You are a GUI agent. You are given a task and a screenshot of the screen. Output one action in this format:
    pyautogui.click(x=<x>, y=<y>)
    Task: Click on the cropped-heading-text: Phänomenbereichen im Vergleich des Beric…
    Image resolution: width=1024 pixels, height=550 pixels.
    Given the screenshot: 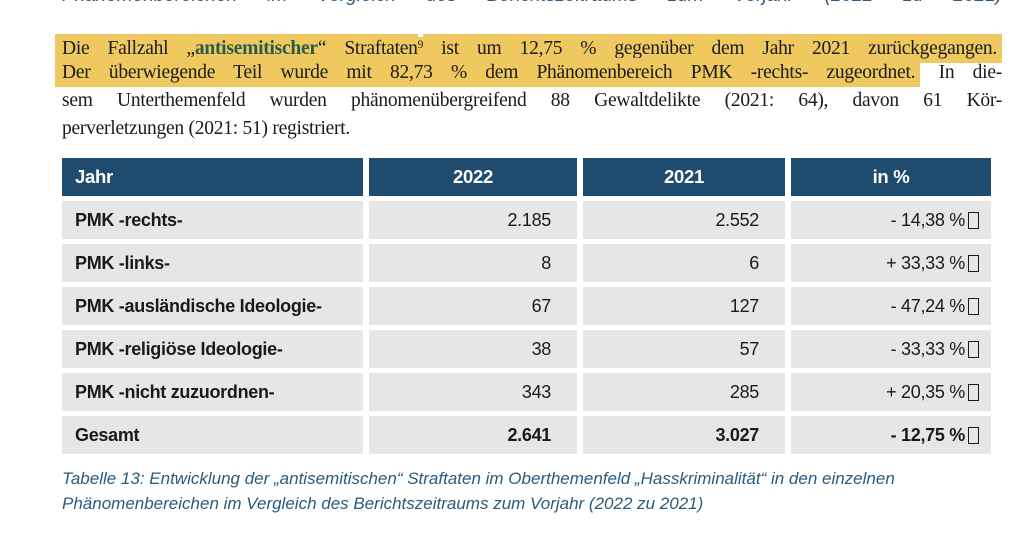 What is the action you would take?
    pyautogui.click(x=532, y=3)
    